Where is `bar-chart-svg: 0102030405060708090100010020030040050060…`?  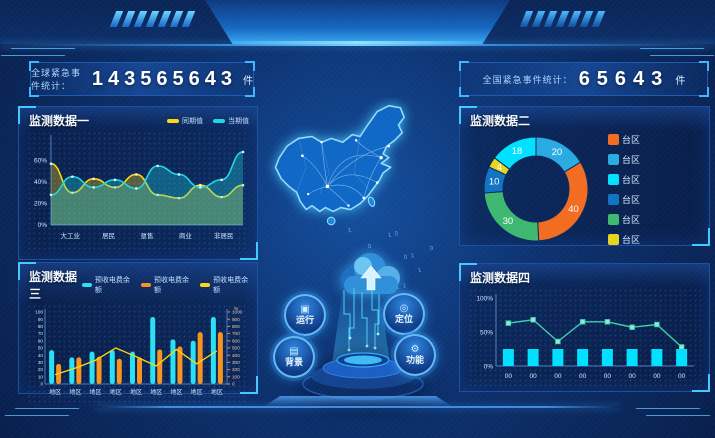
bar-chart-svg: 0102030405060708090100010020030040050060… is located at coordinates (138, 351).